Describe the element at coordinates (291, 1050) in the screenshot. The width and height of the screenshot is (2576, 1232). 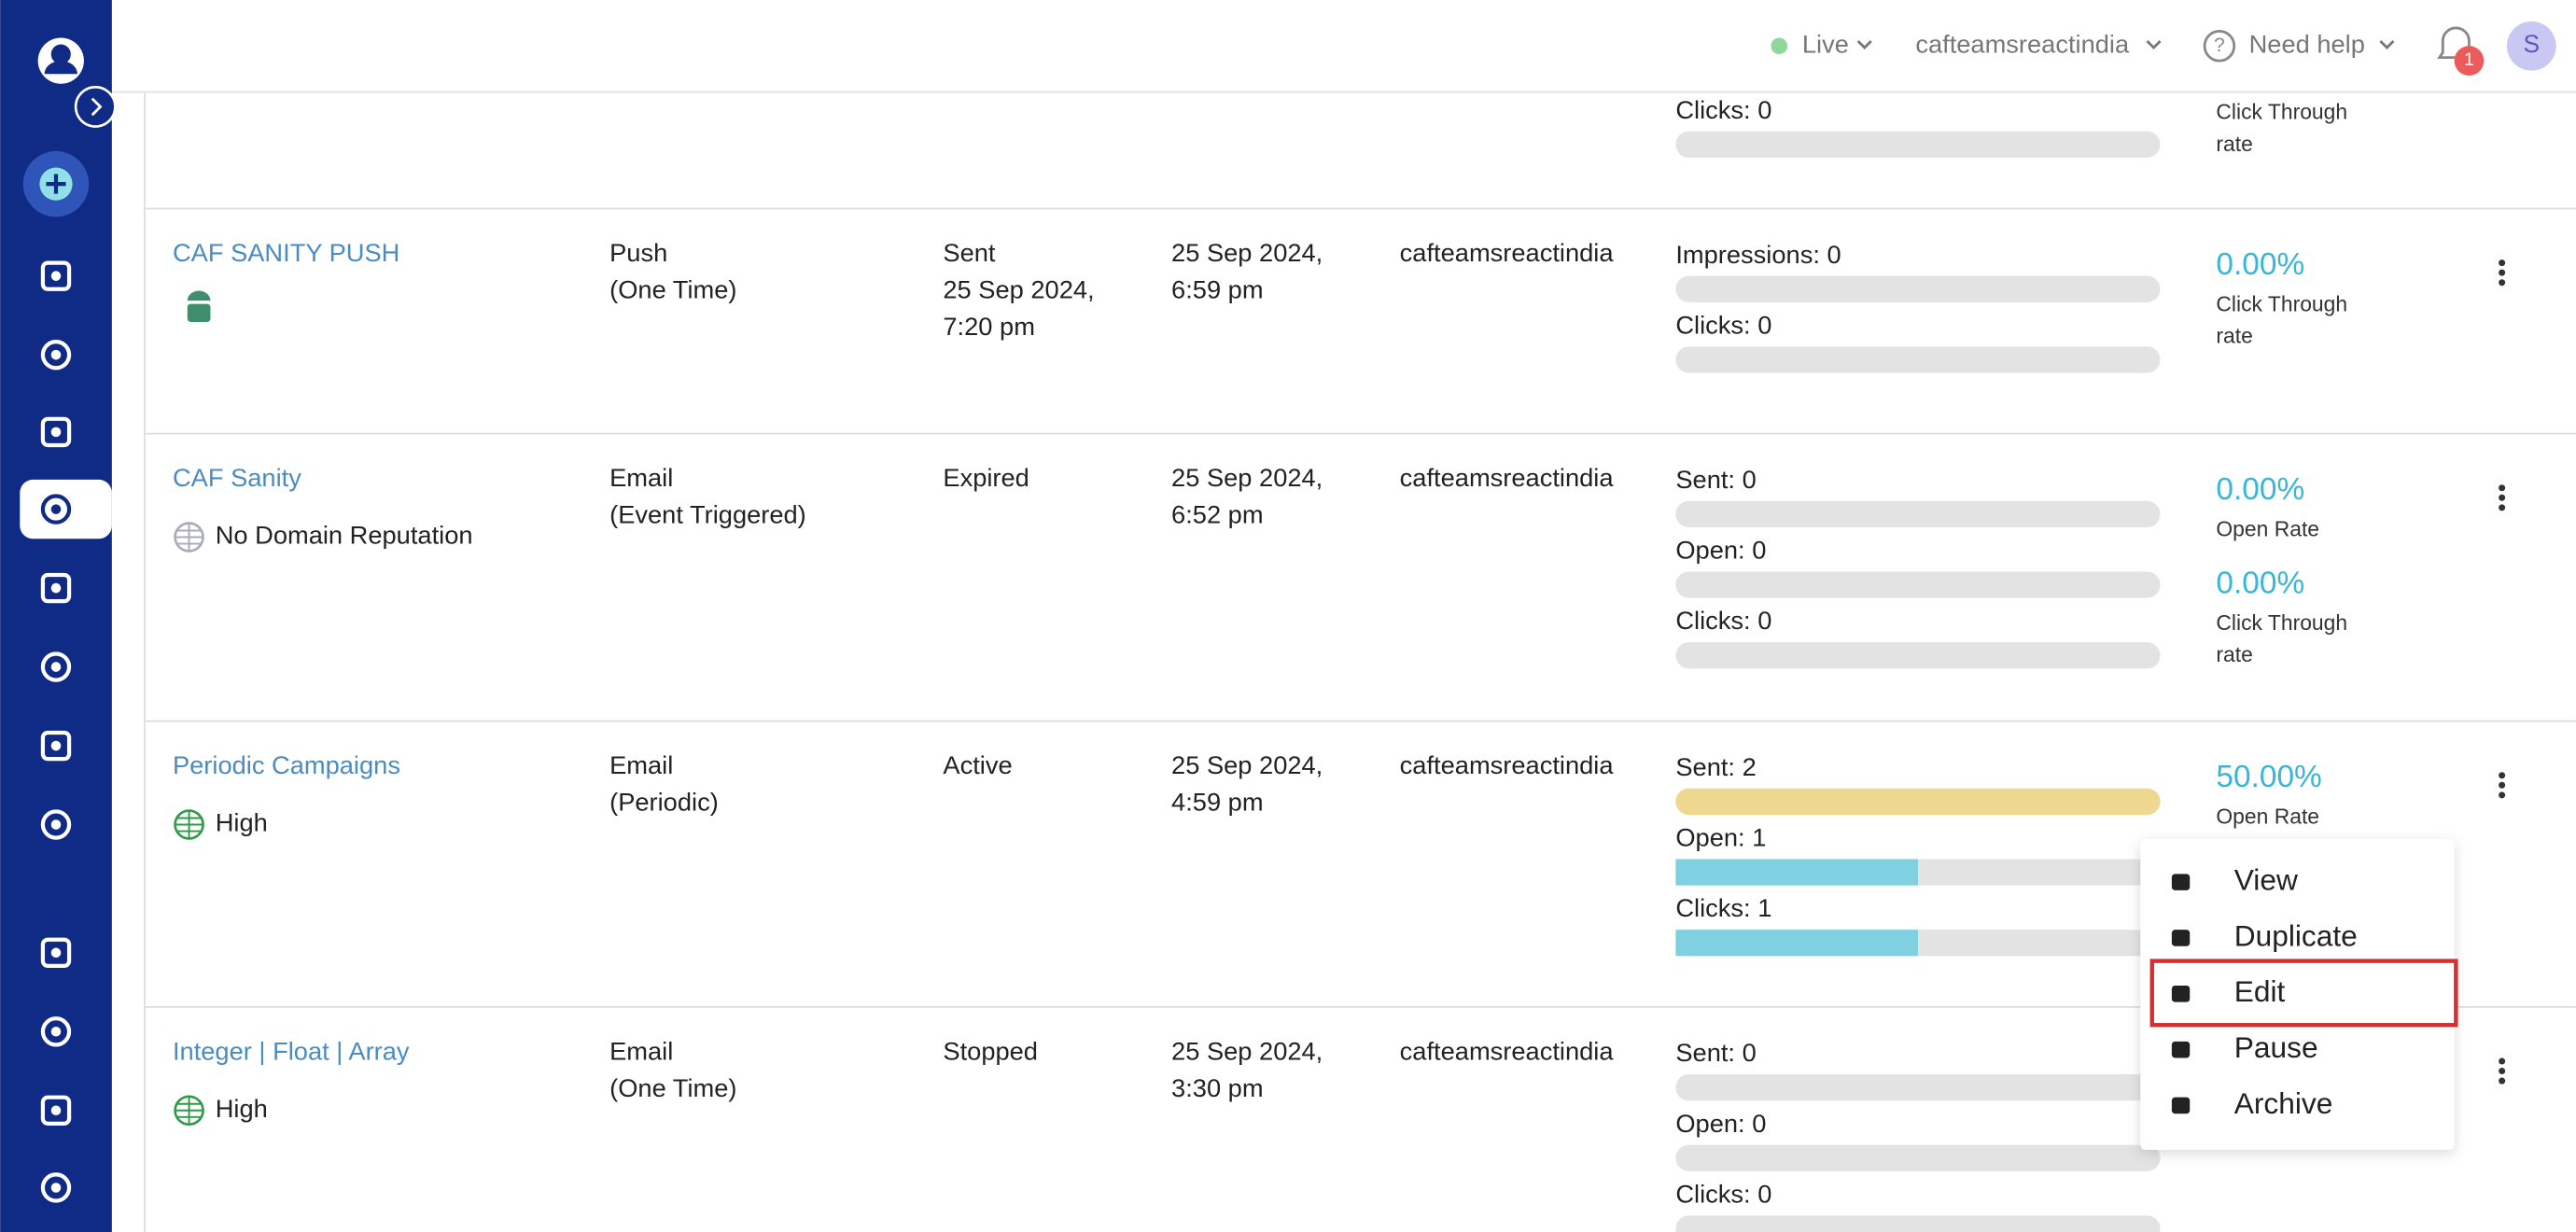
I see `campaign-name: Integer | Float | Array` at that location.